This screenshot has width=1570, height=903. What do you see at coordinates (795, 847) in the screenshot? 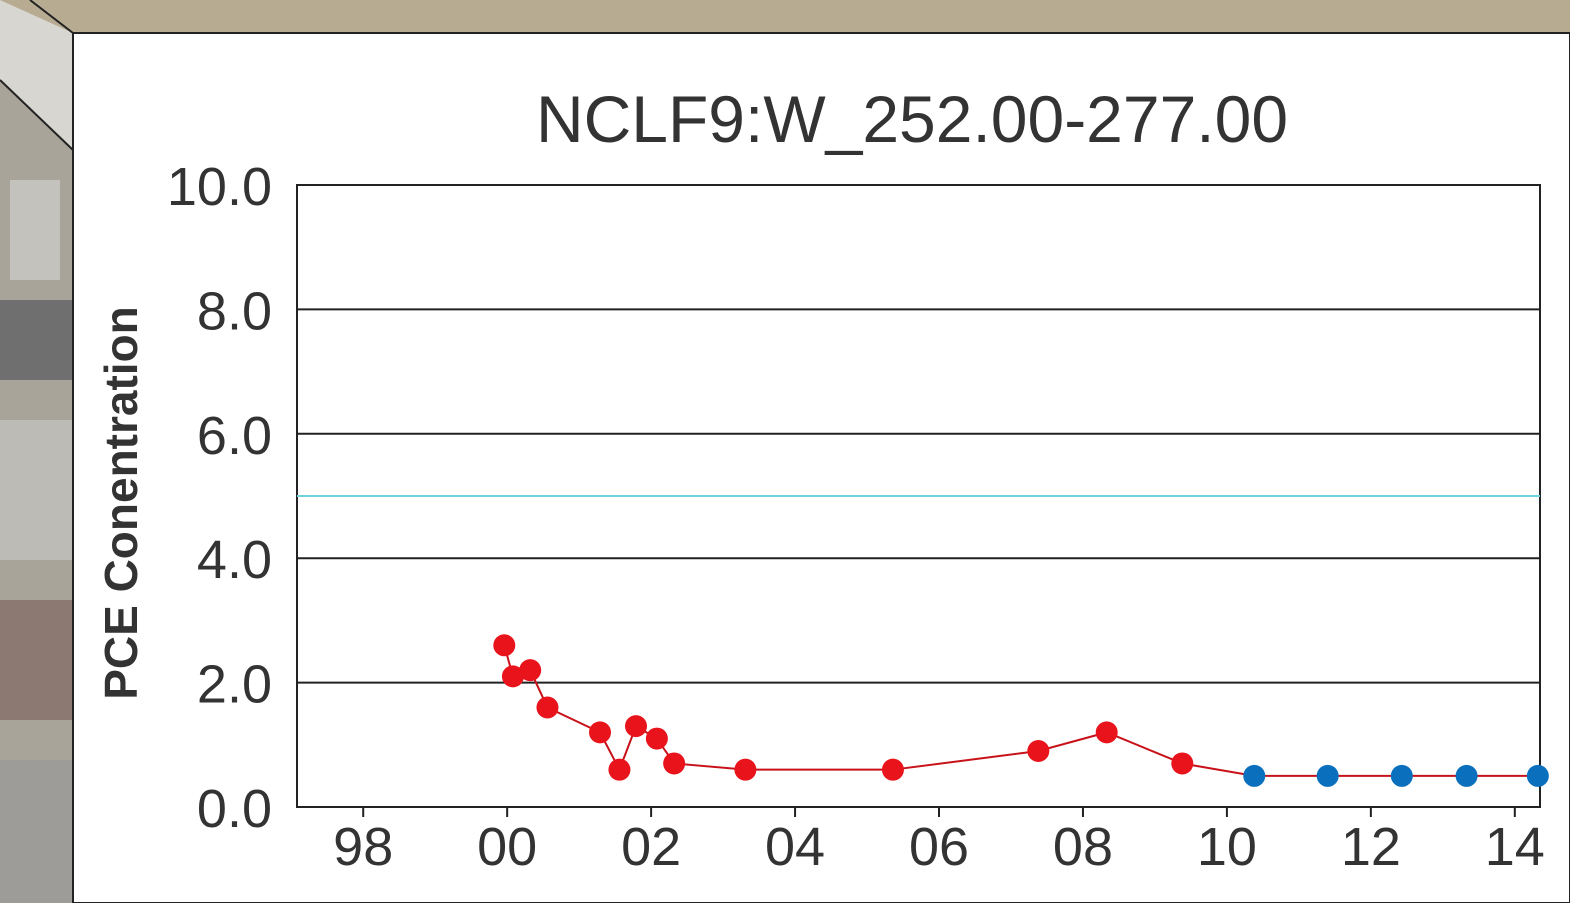
I see `x-tick-label: 04` at bounding box center [795, 847].